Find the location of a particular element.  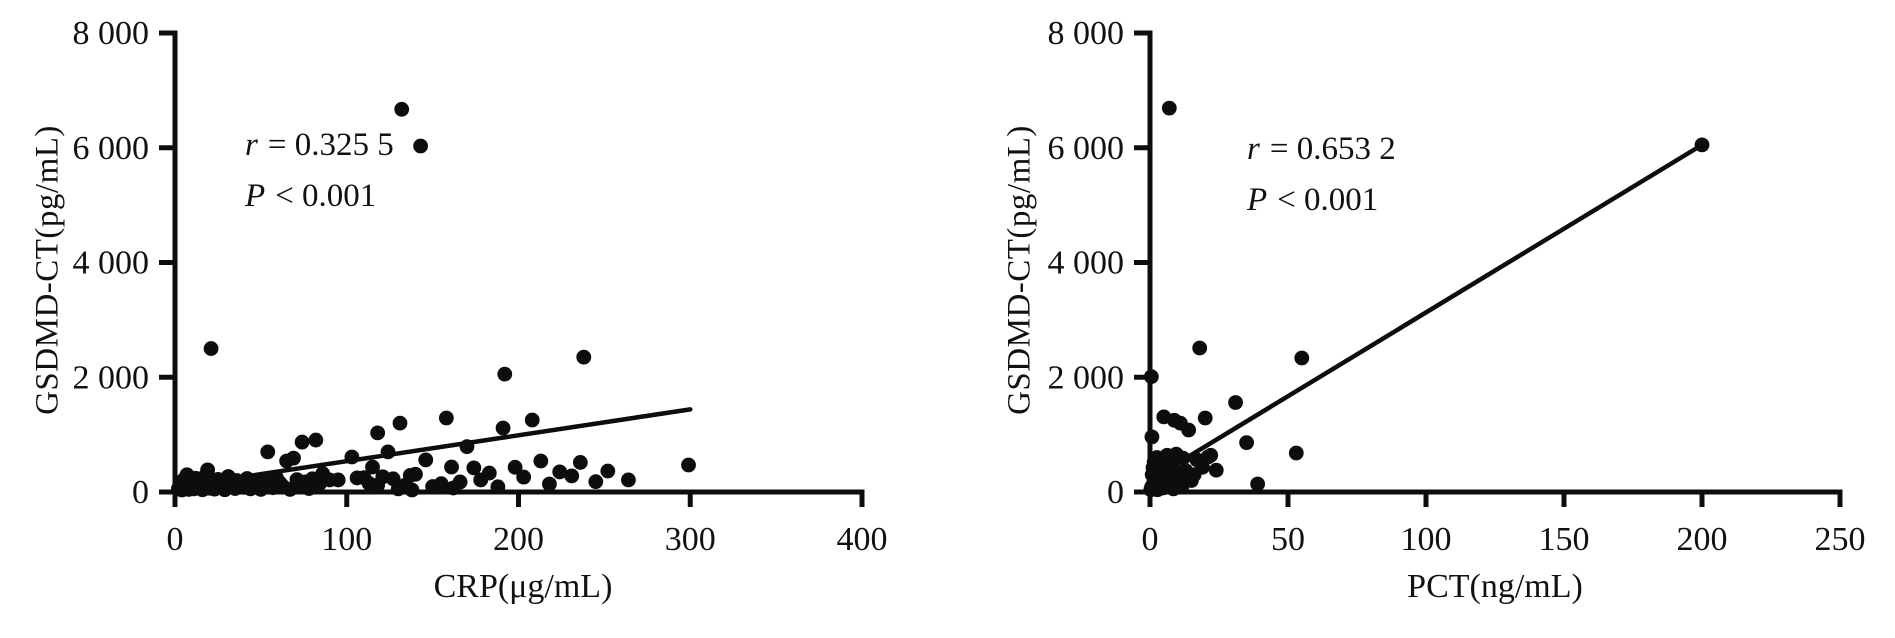

x-axis-title: CRP(μg/mL) is located at coordinates (523, 586).